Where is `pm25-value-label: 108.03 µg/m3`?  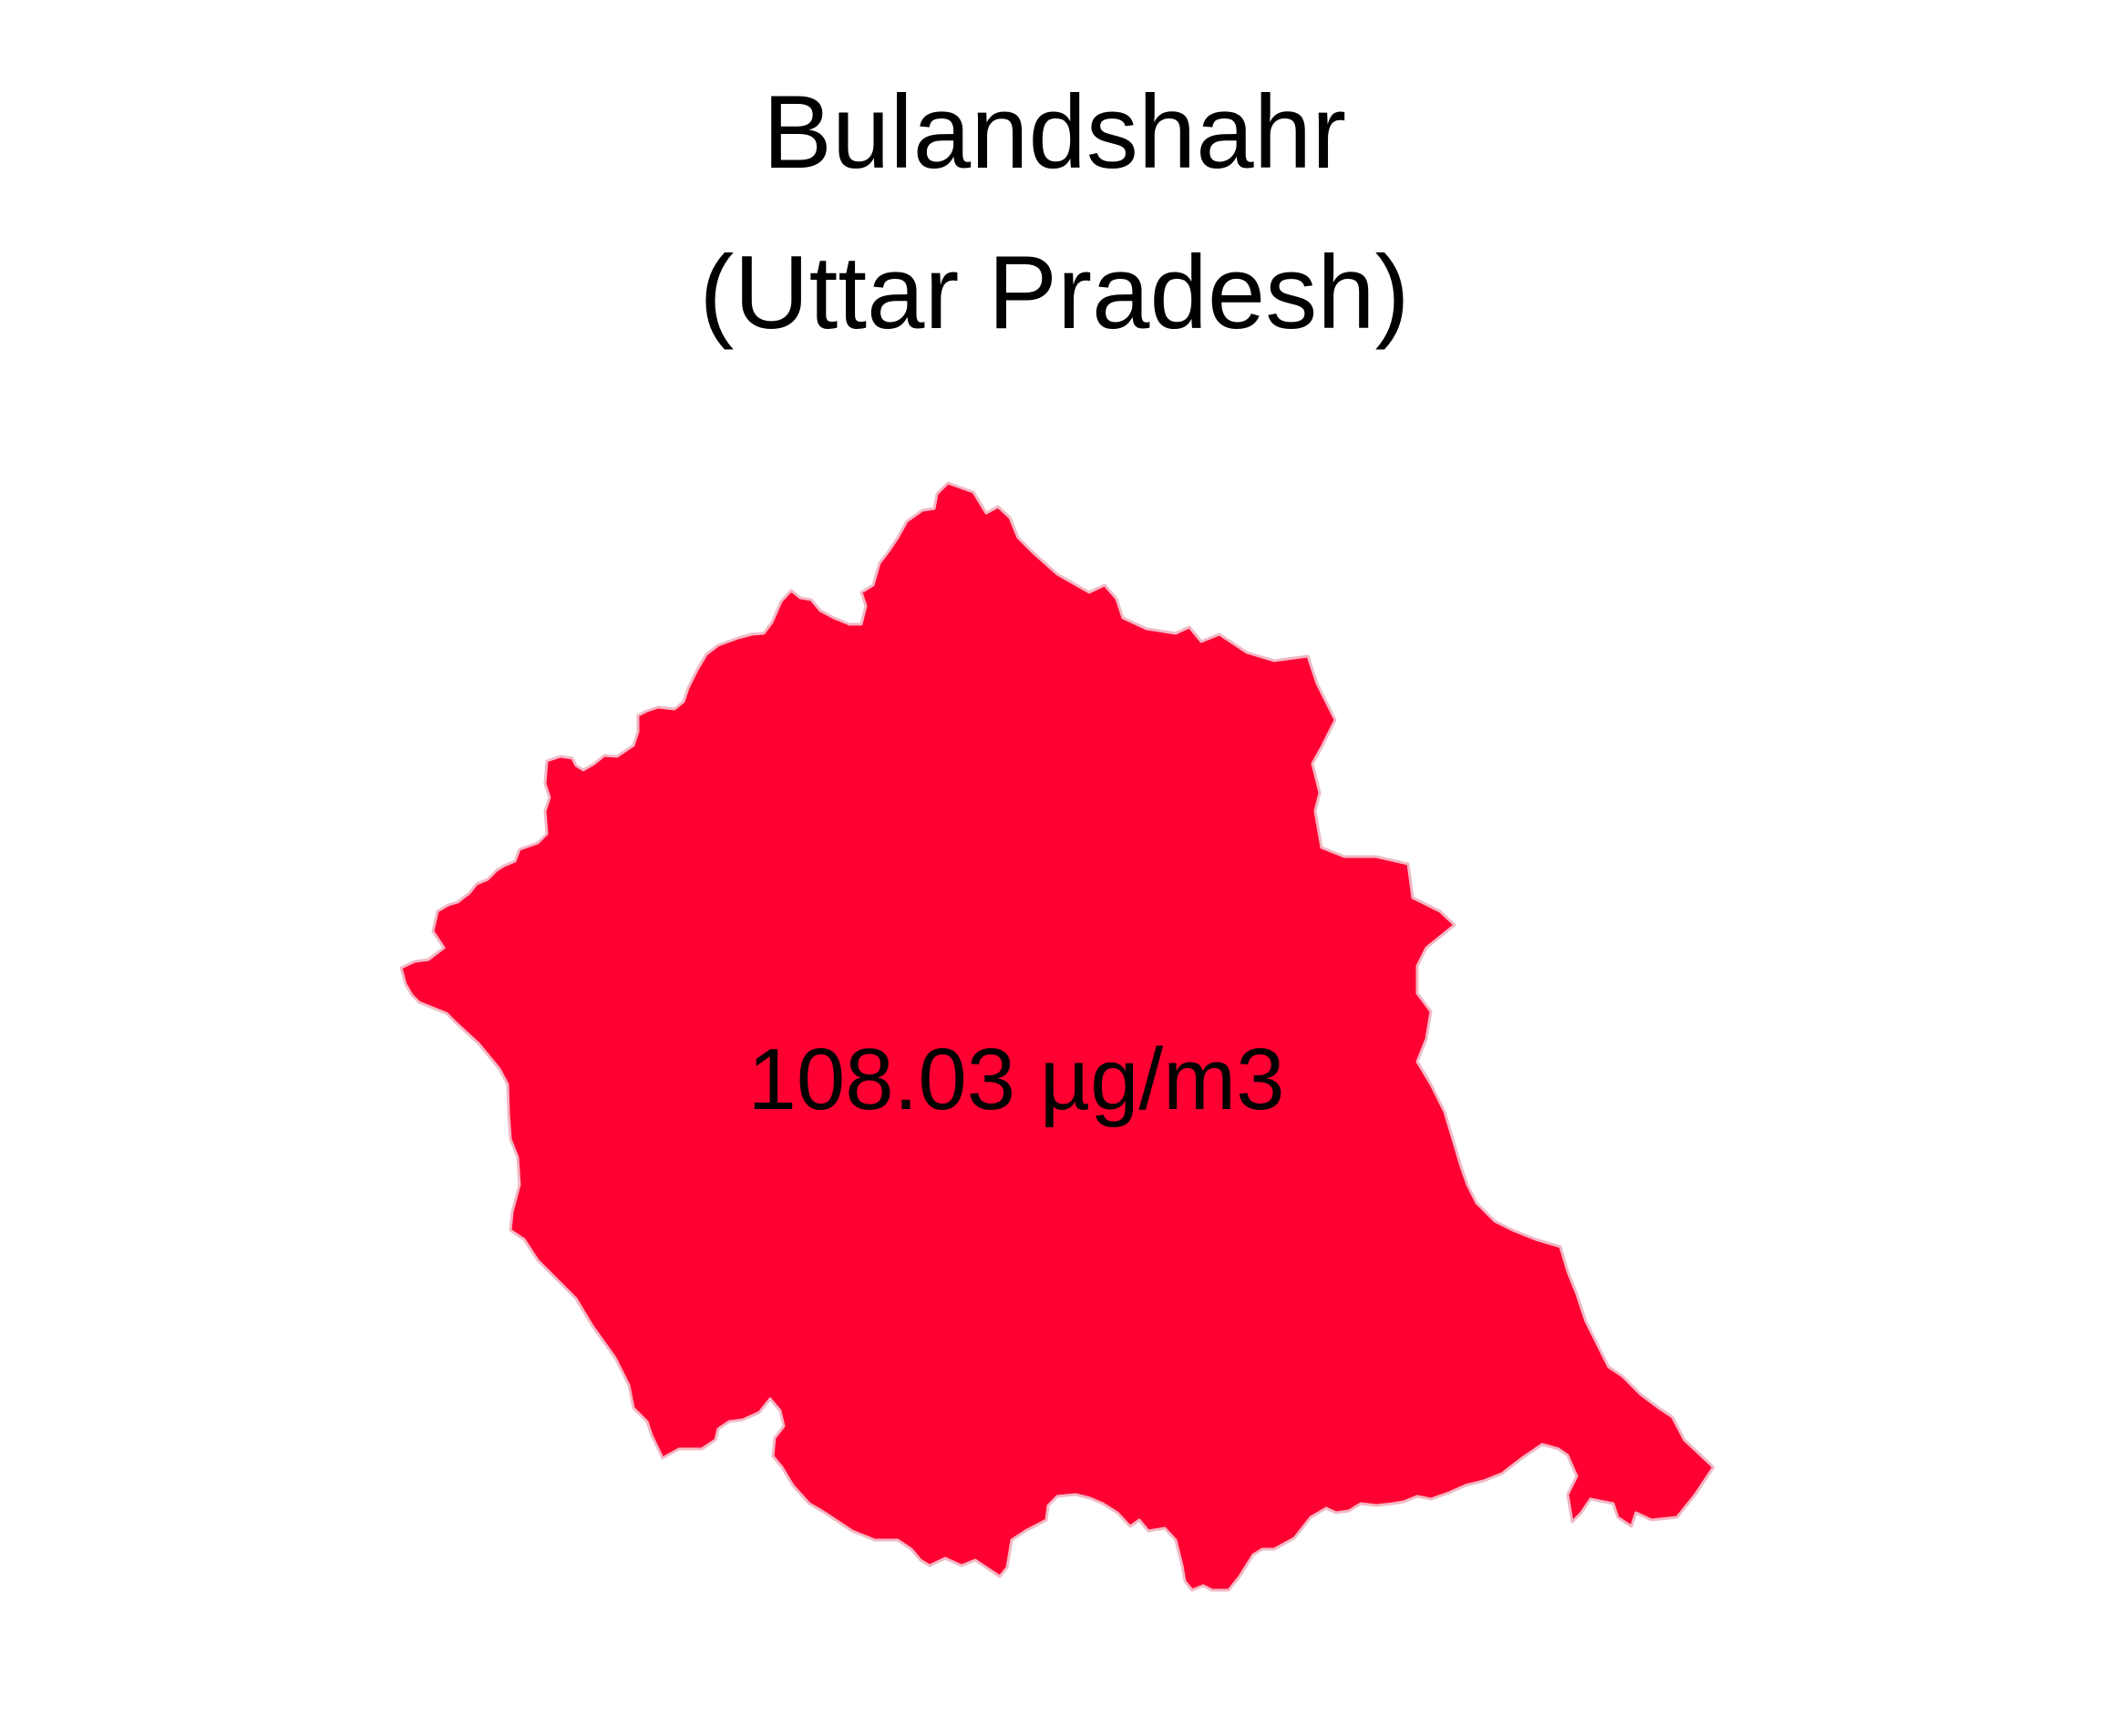
pm25-value-label: 108.03 µg/m3 is located at coordinates (1016, 1079).